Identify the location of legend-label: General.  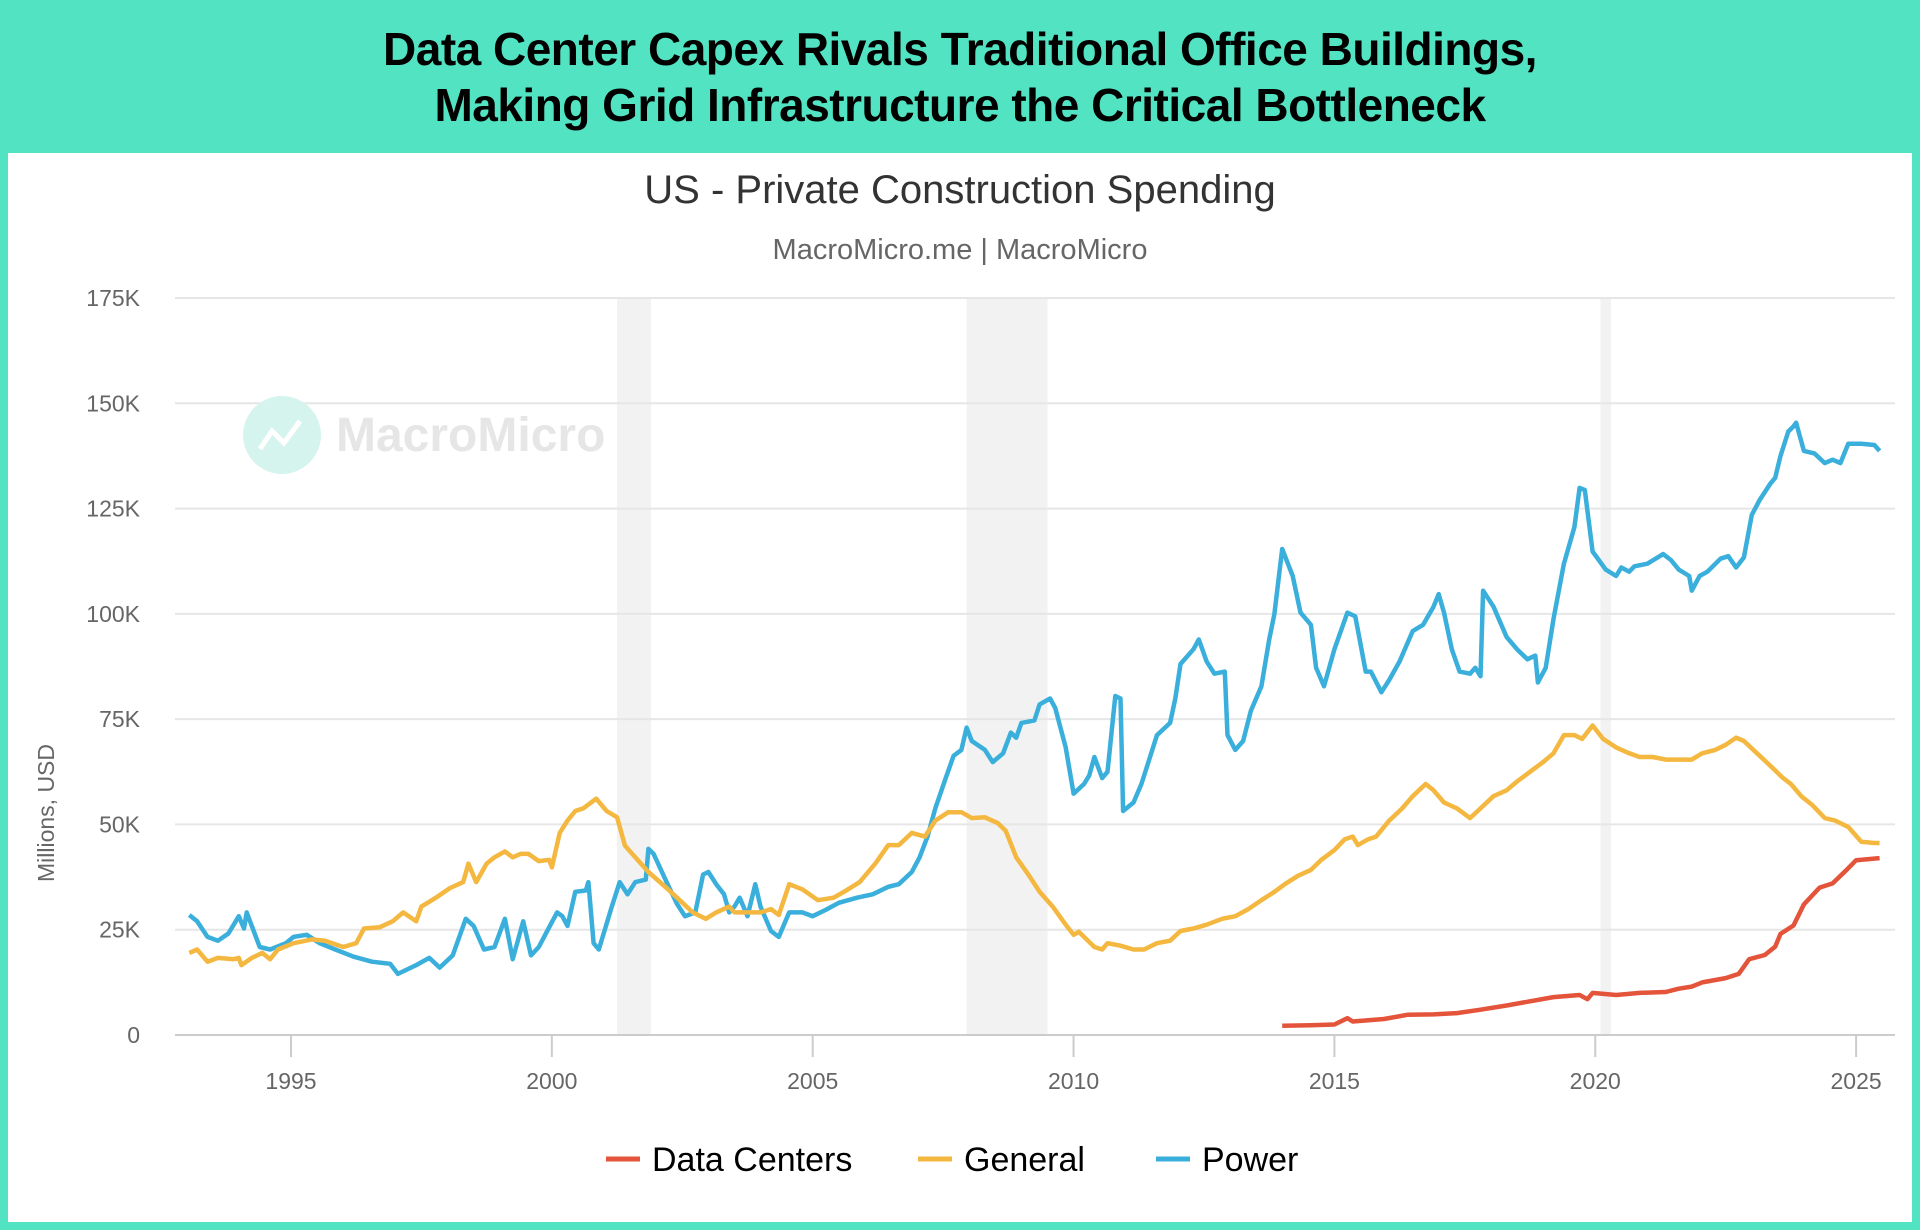
(1024, 1160).